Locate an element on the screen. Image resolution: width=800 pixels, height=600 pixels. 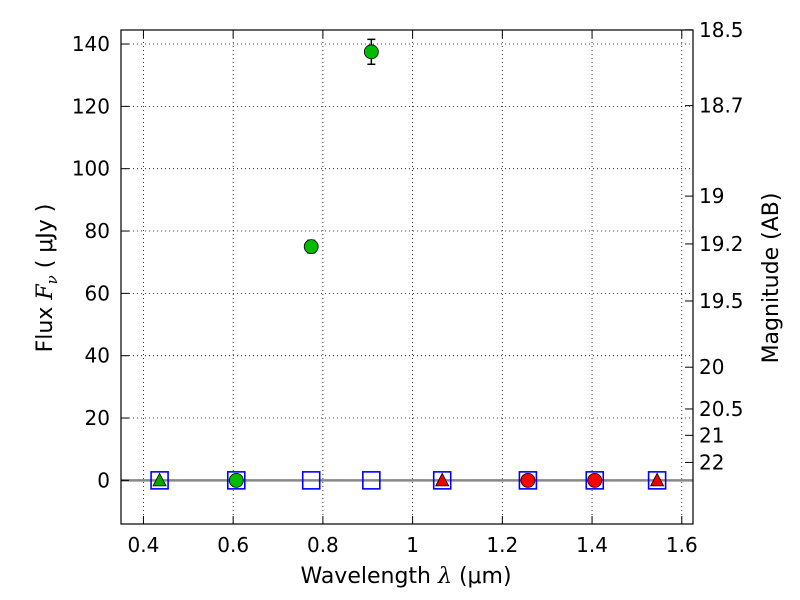
y2-tick-label: 18.7 is located at coordinates (721, 106).